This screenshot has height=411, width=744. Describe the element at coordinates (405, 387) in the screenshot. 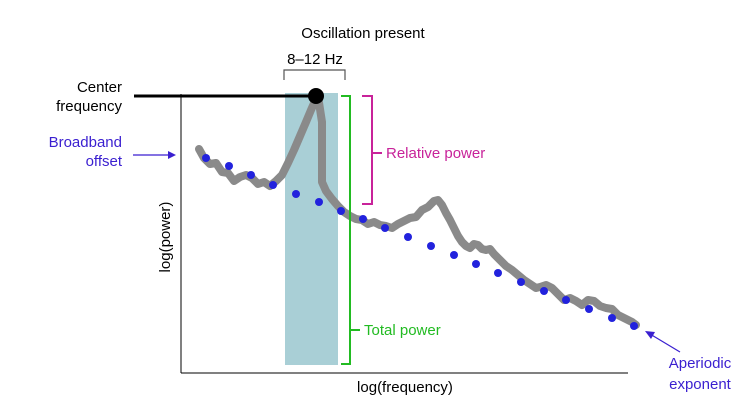

I see `x-axis-label: log(frequency)` at that location.